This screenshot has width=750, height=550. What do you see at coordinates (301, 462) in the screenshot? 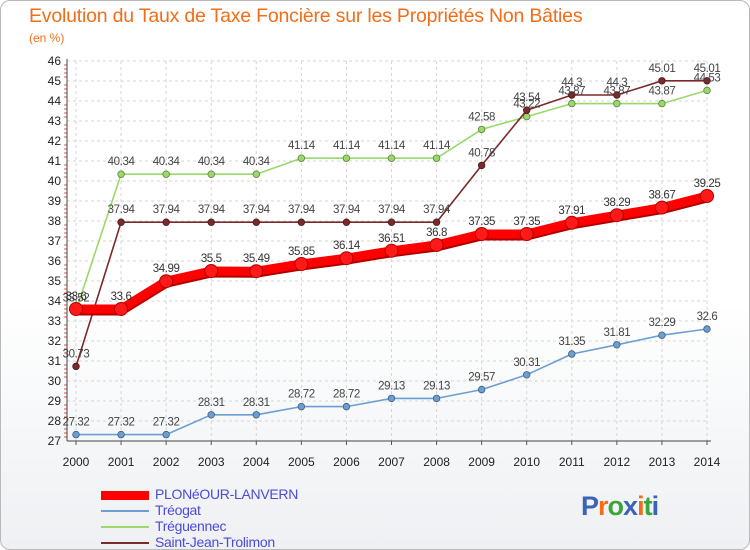
I see `x-tick-label: 2005` at bounding box center [301, 462].